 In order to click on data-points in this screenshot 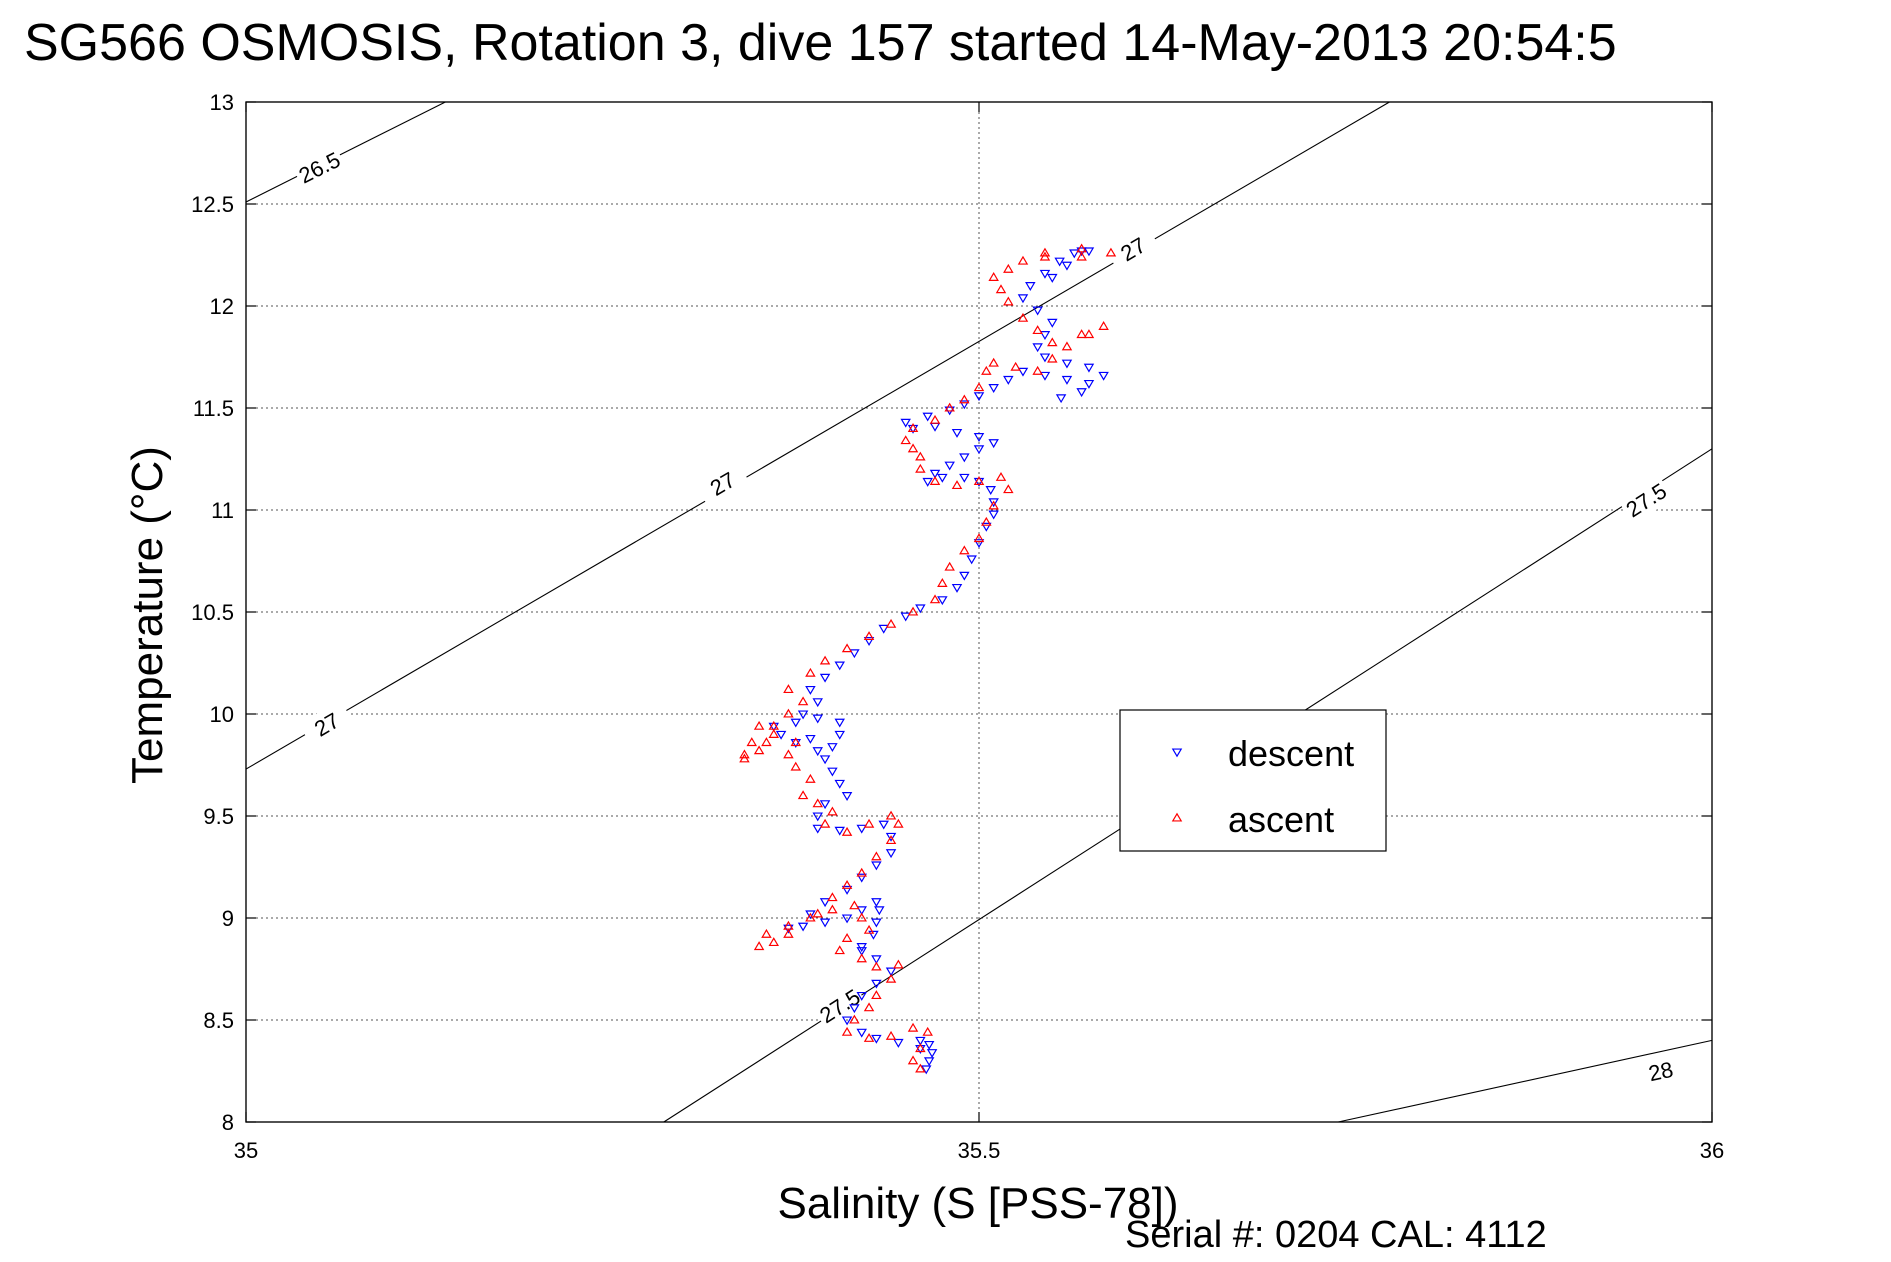, I will do `click(928, 659)`.